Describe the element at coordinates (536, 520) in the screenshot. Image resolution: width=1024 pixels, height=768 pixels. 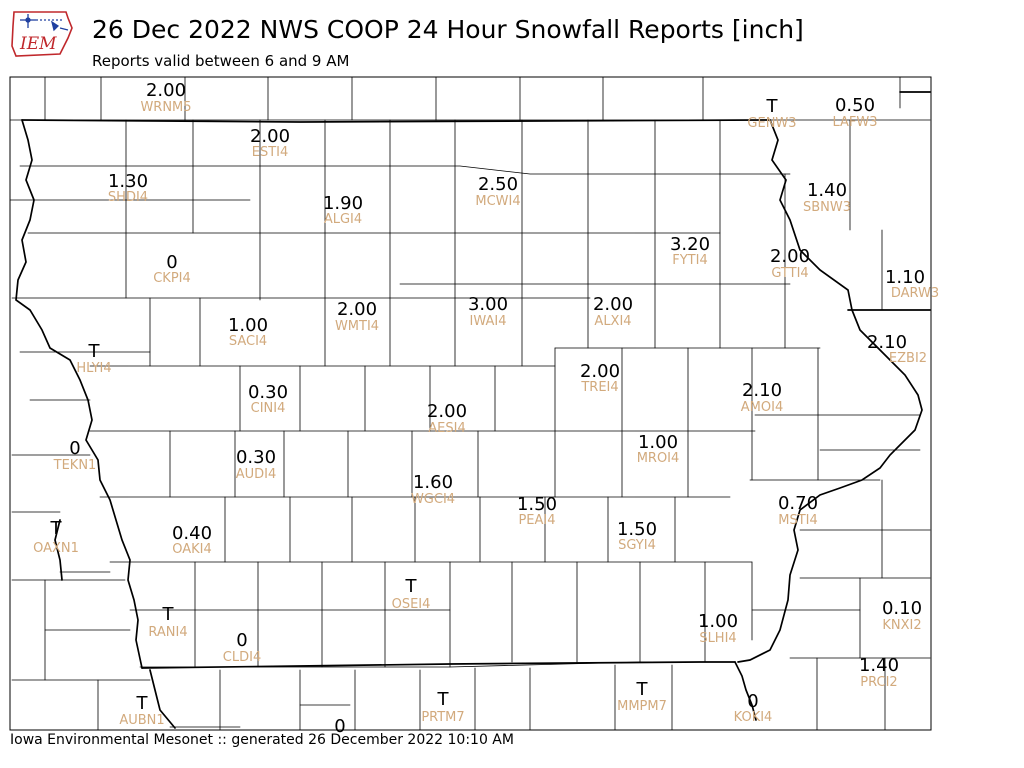
I see `station-id: PEAI4` at that location.